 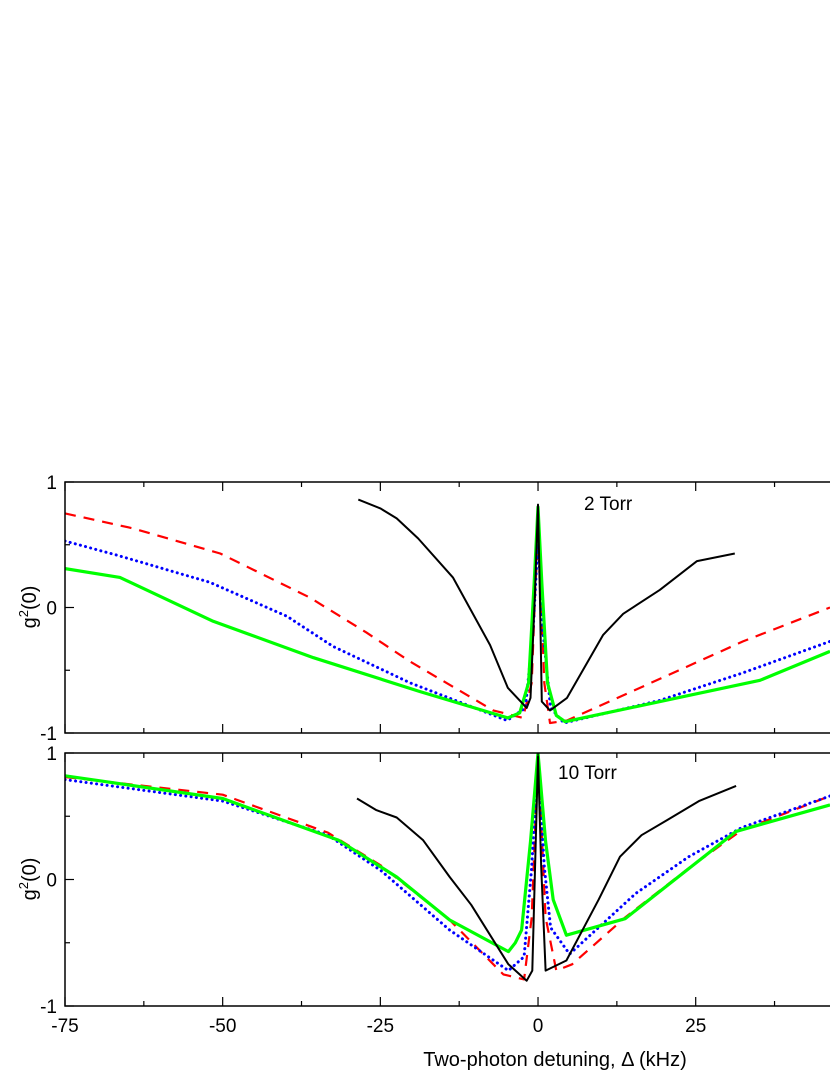 What do you see at coordinates (608, 504) in the screenshot?
I see `panel-annotation: 2 Torr` at bounding box center [608, 504].